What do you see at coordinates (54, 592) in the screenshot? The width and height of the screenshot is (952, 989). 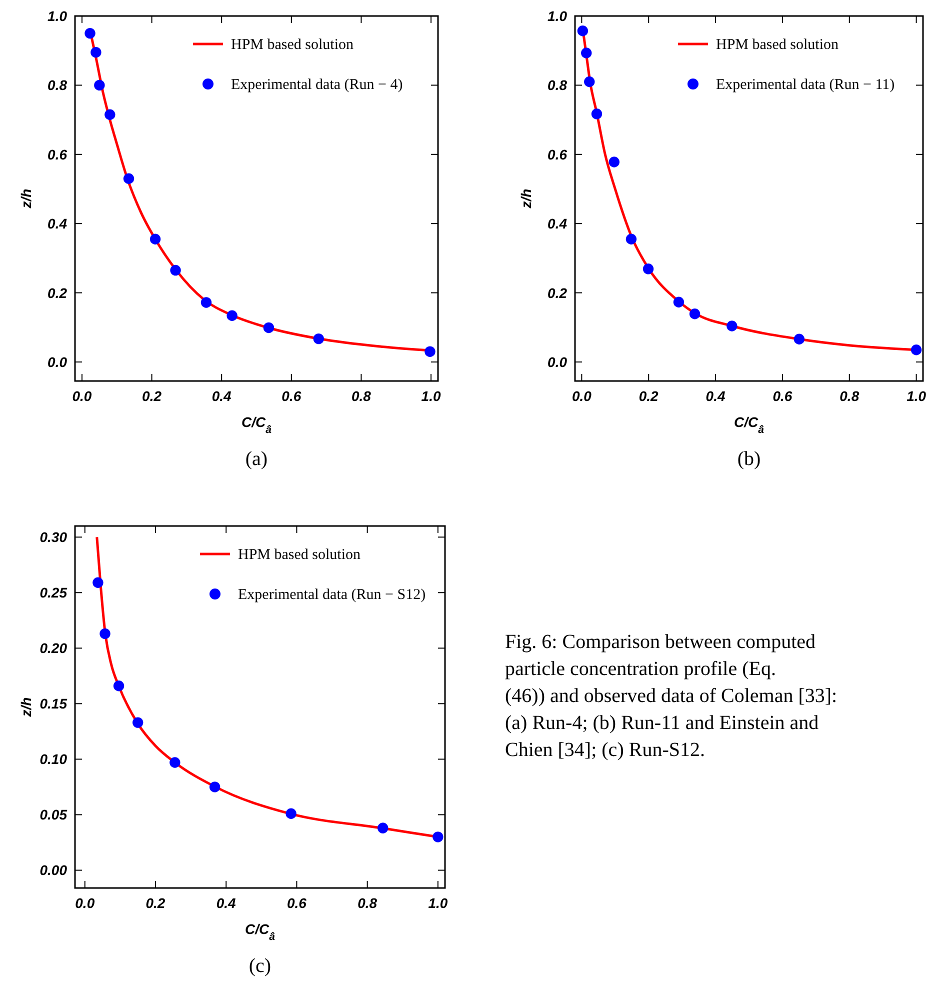 I see `y-tick-label: 0.25` at bounding box center [54, 592].